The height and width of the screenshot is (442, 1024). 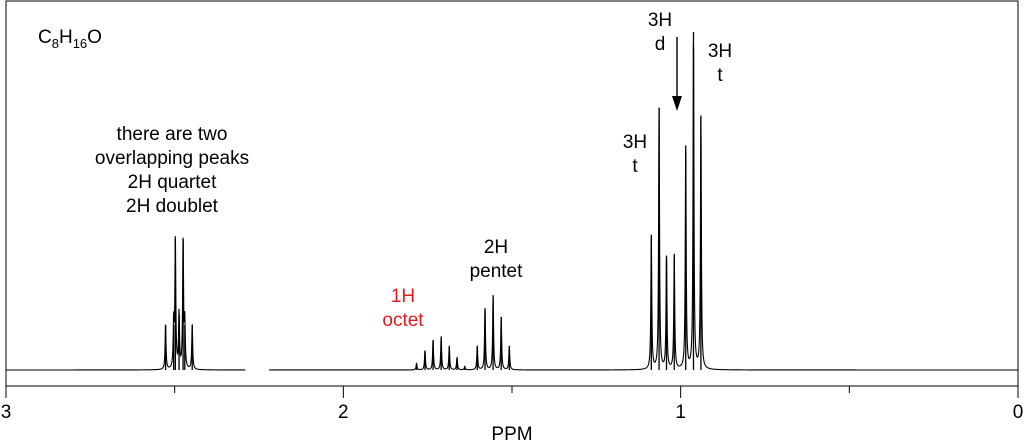 What do you see at coordinates (403, 320) in the screenshot?
I see `annotation-1-line-1: octet` at bounding box center [403, 320].